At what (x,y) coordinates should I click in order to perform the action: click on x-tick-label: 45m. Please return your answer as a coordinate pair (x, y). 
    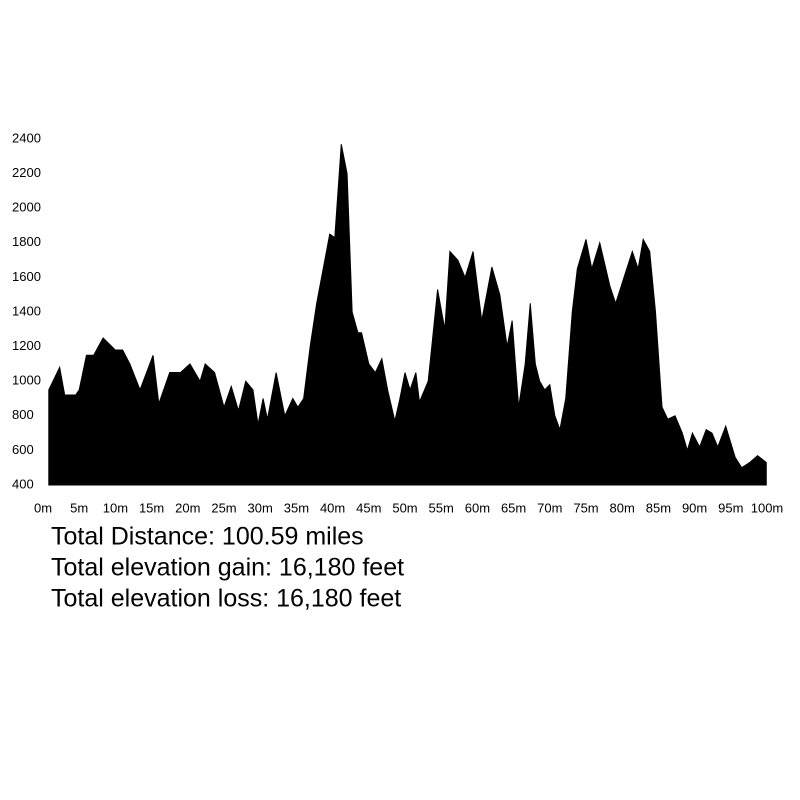
    Looking at the image, I should click on (368, 507).